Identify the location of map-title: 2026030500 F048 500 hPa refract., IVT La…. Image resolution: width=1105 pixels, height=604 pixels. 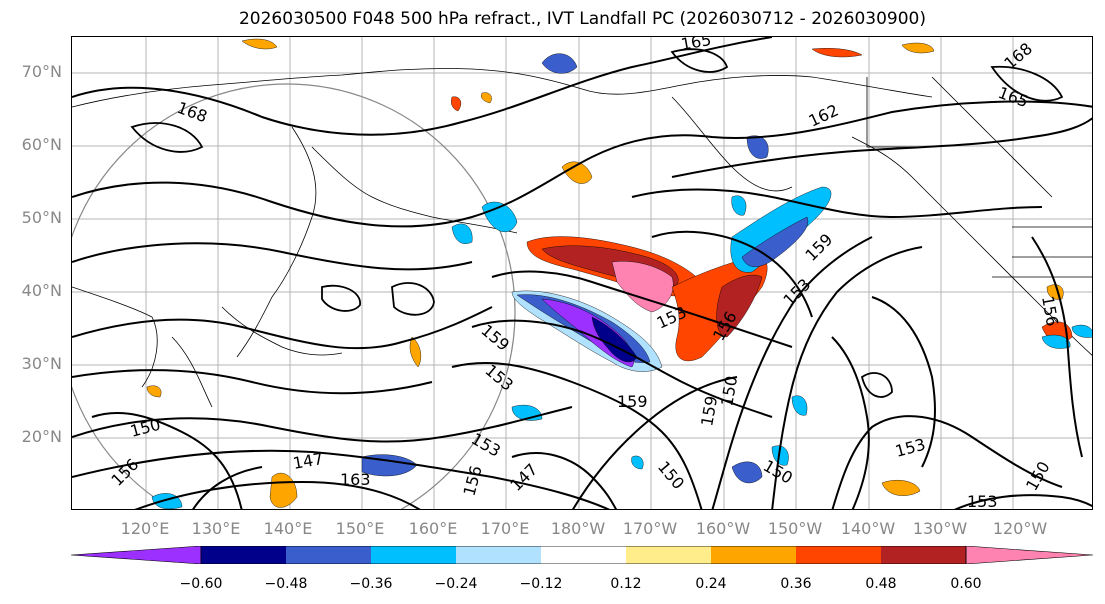
(582, 19).